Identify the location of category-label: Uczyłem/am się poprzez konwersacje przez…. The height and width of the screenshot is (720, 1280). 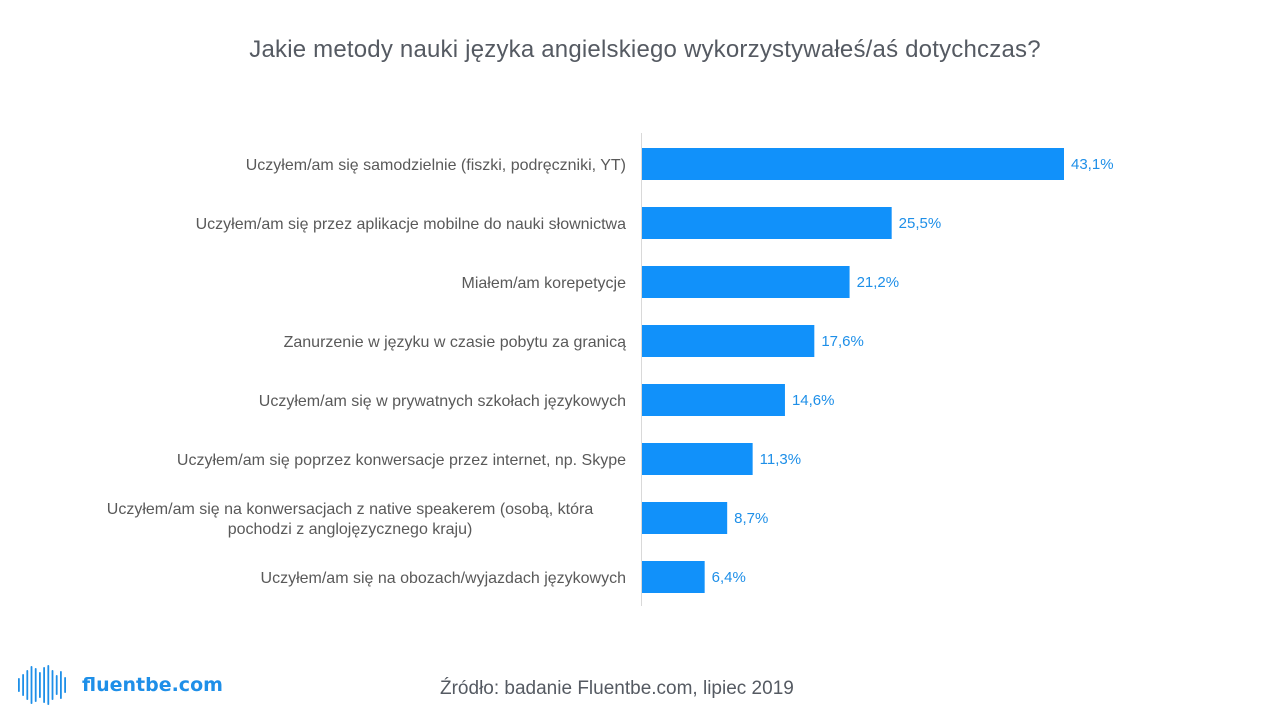
(401, 460).